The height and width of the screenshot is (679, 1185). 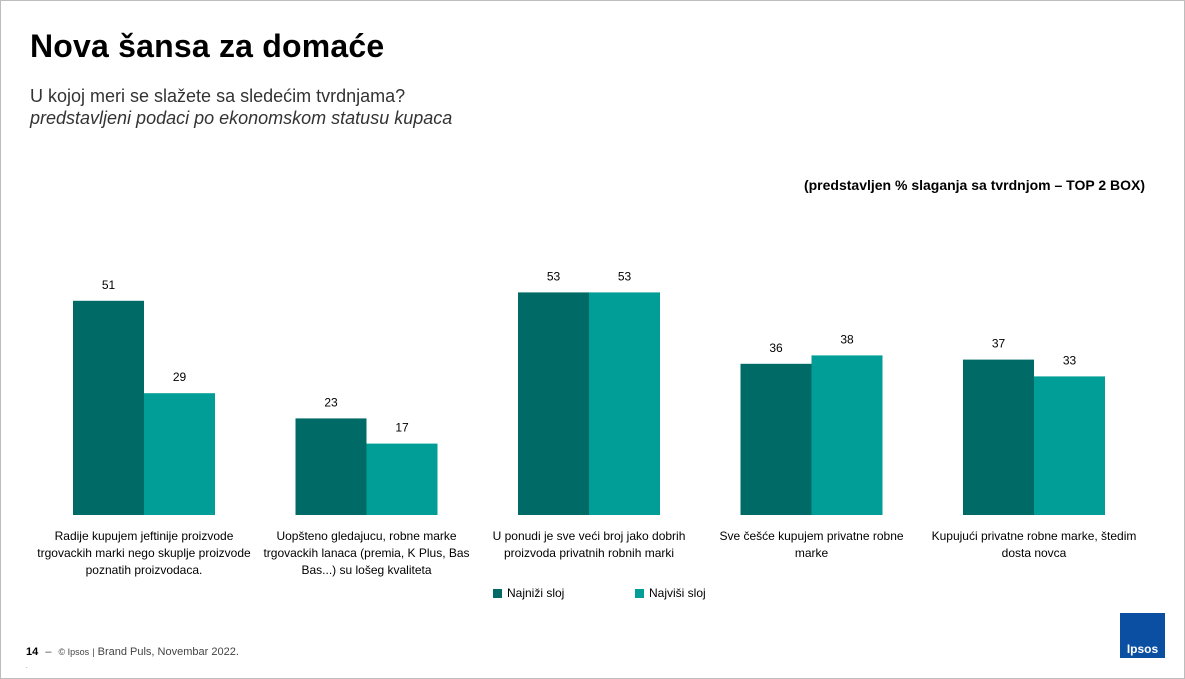 I want to click on data-label-series-1-cat-5: 37, so click(x=999, y=344).